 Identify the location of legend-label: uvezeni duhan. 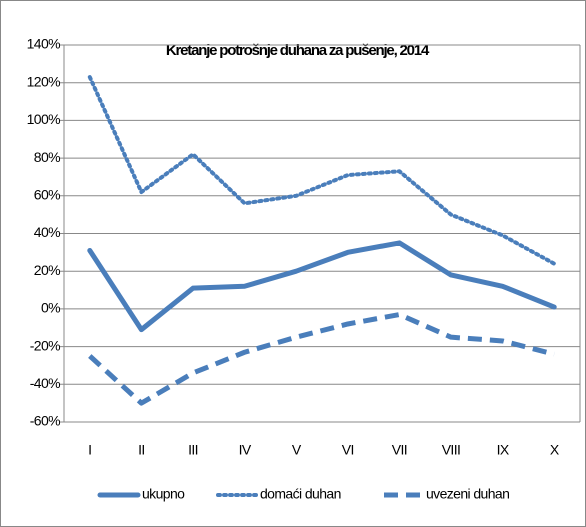
(467, 494).